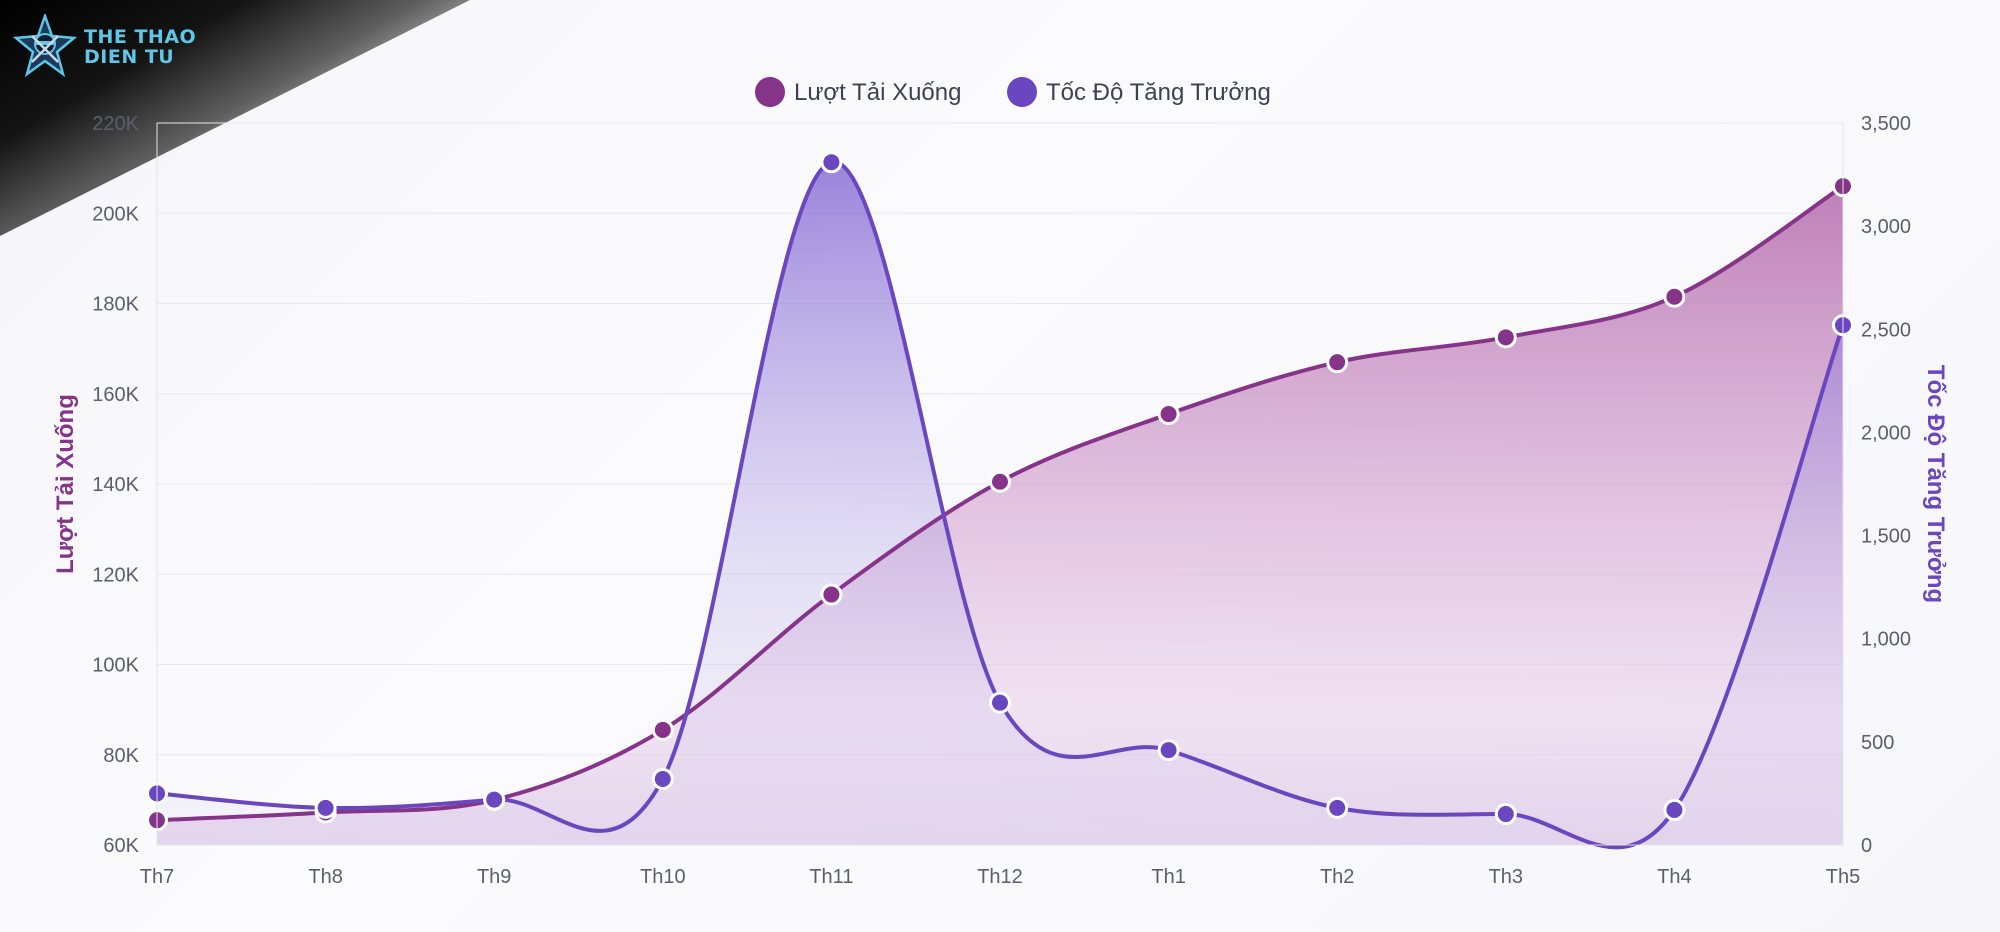  What do you see at coordinates (1886, 433) in the screenshot?
I see `y-right-tick-label: 2,000` at bounding box center [1886, 433].